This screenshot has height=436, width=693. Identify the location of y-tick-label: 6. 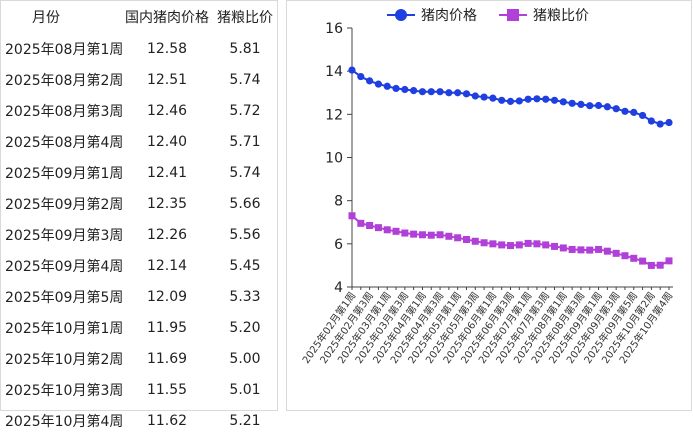
(338, 245).